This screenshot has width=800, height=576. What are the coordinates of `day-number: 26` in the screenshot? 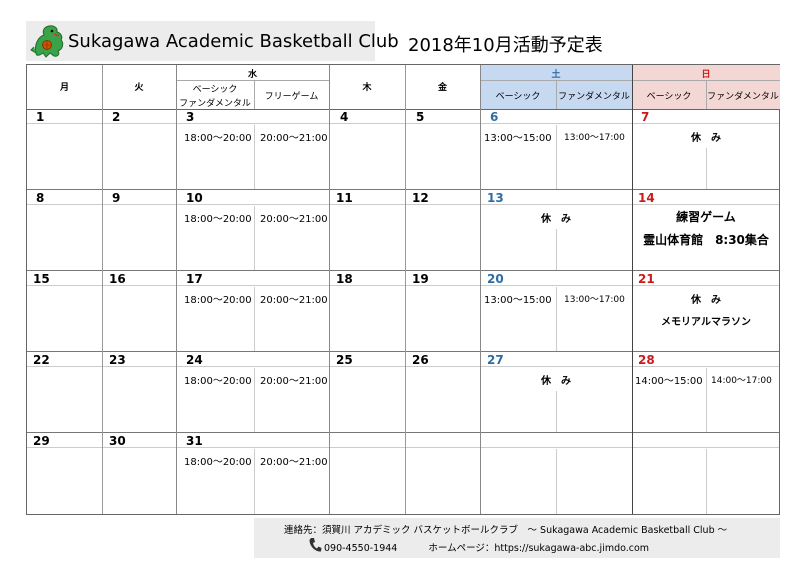 It's located at (420, 360).